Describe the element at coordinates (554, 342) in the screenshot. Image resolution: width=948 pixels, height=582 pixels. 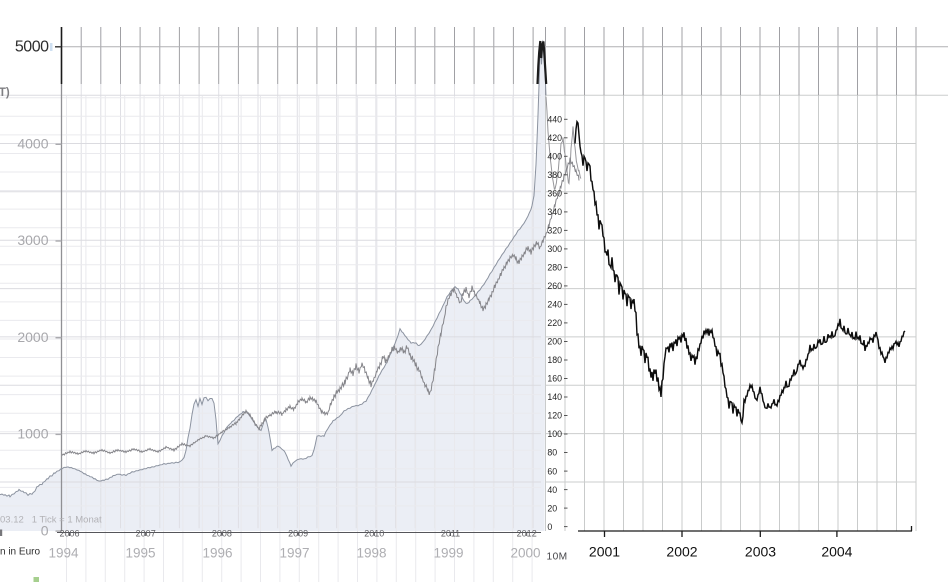
I see `svg-text: 200` at that location.